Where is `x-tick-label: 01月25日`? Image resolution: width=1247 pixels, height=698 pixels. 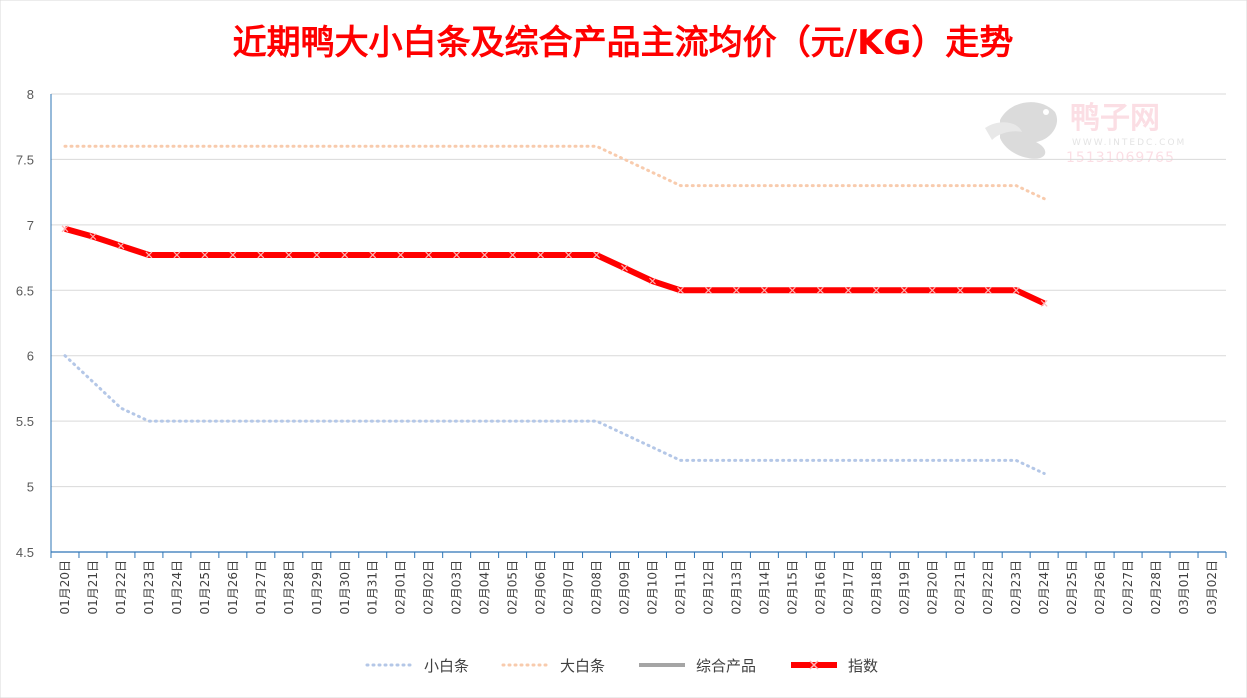
x-tick-label: 01月25日 is located at coordinates (205, 587).